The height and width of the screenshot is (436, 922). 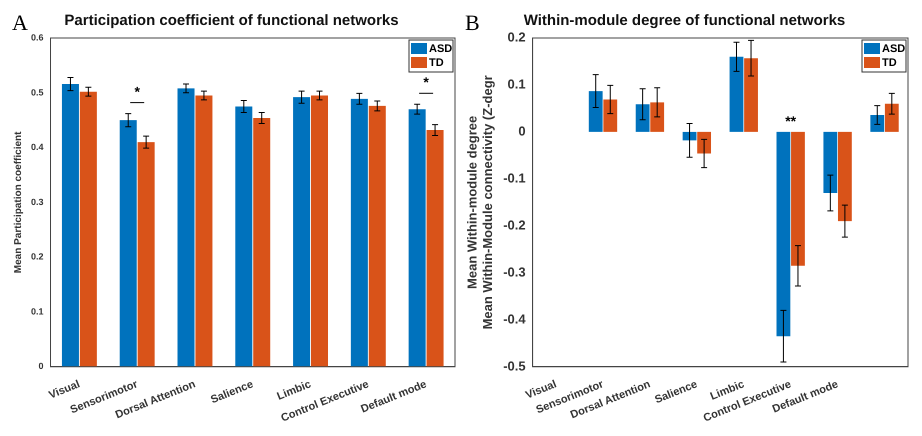 I want to click on y-tick-label: -0.2, so click(x=514, y=224).